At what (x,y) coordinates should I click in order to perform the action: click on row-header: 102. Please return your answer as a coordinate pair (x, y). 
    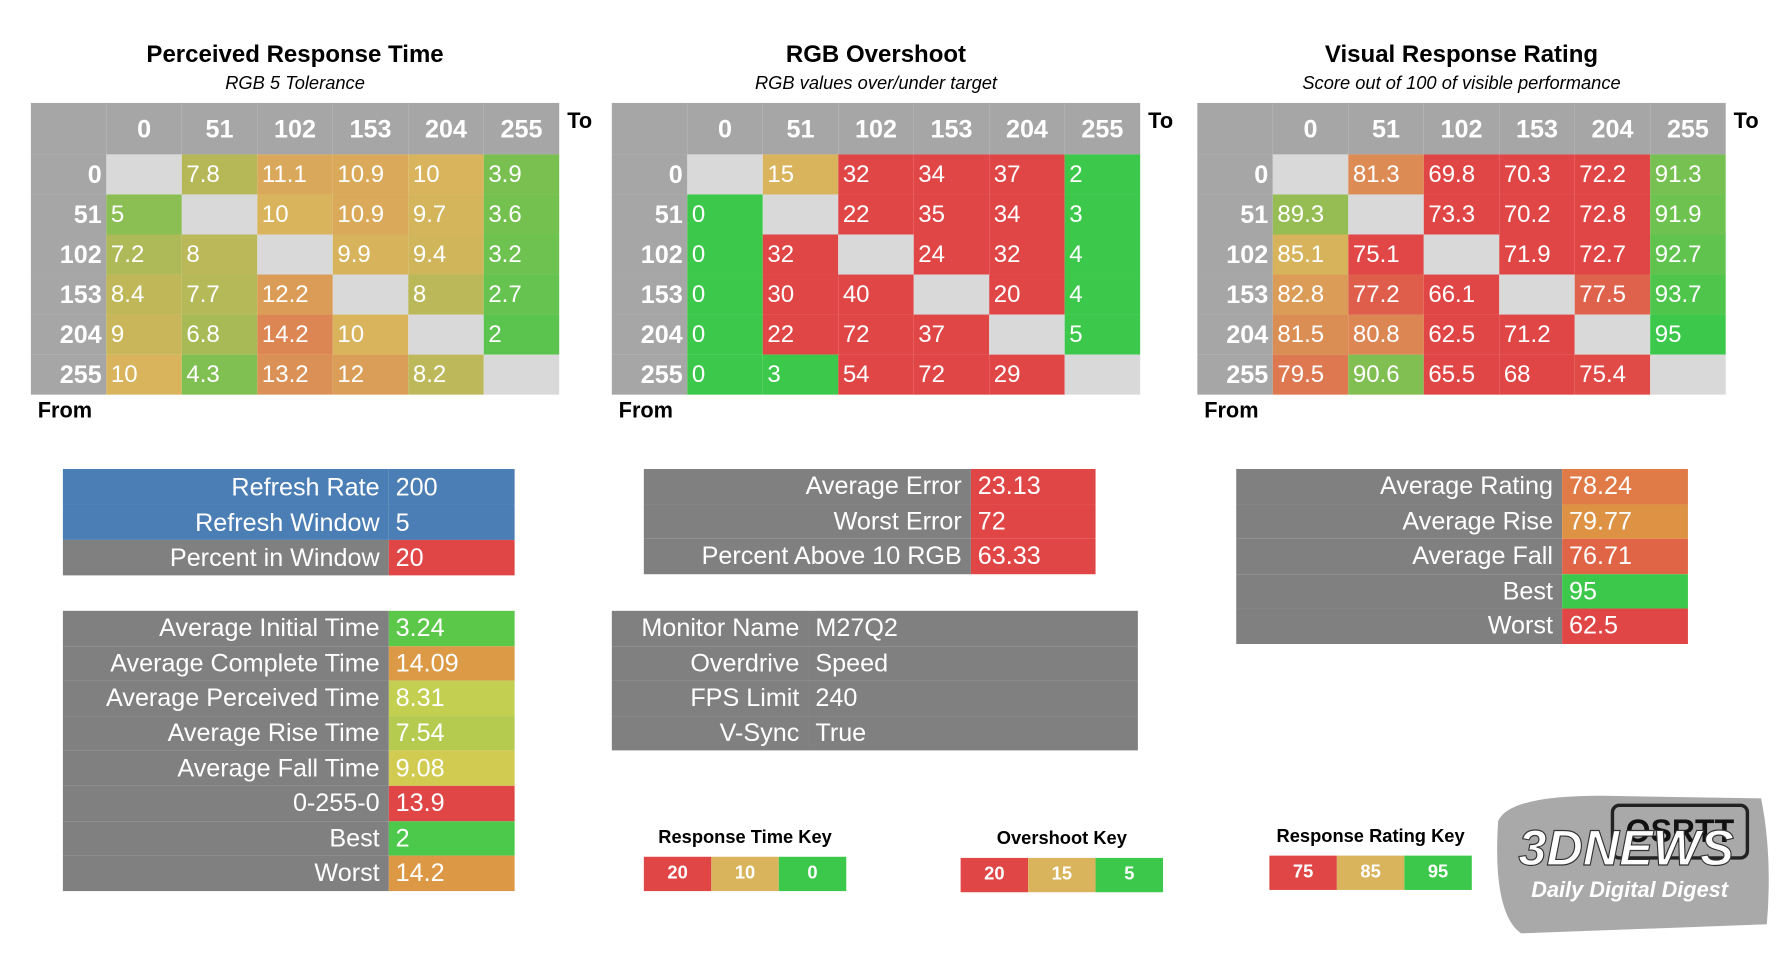
    Looking at the image, I should click on (68, 254).